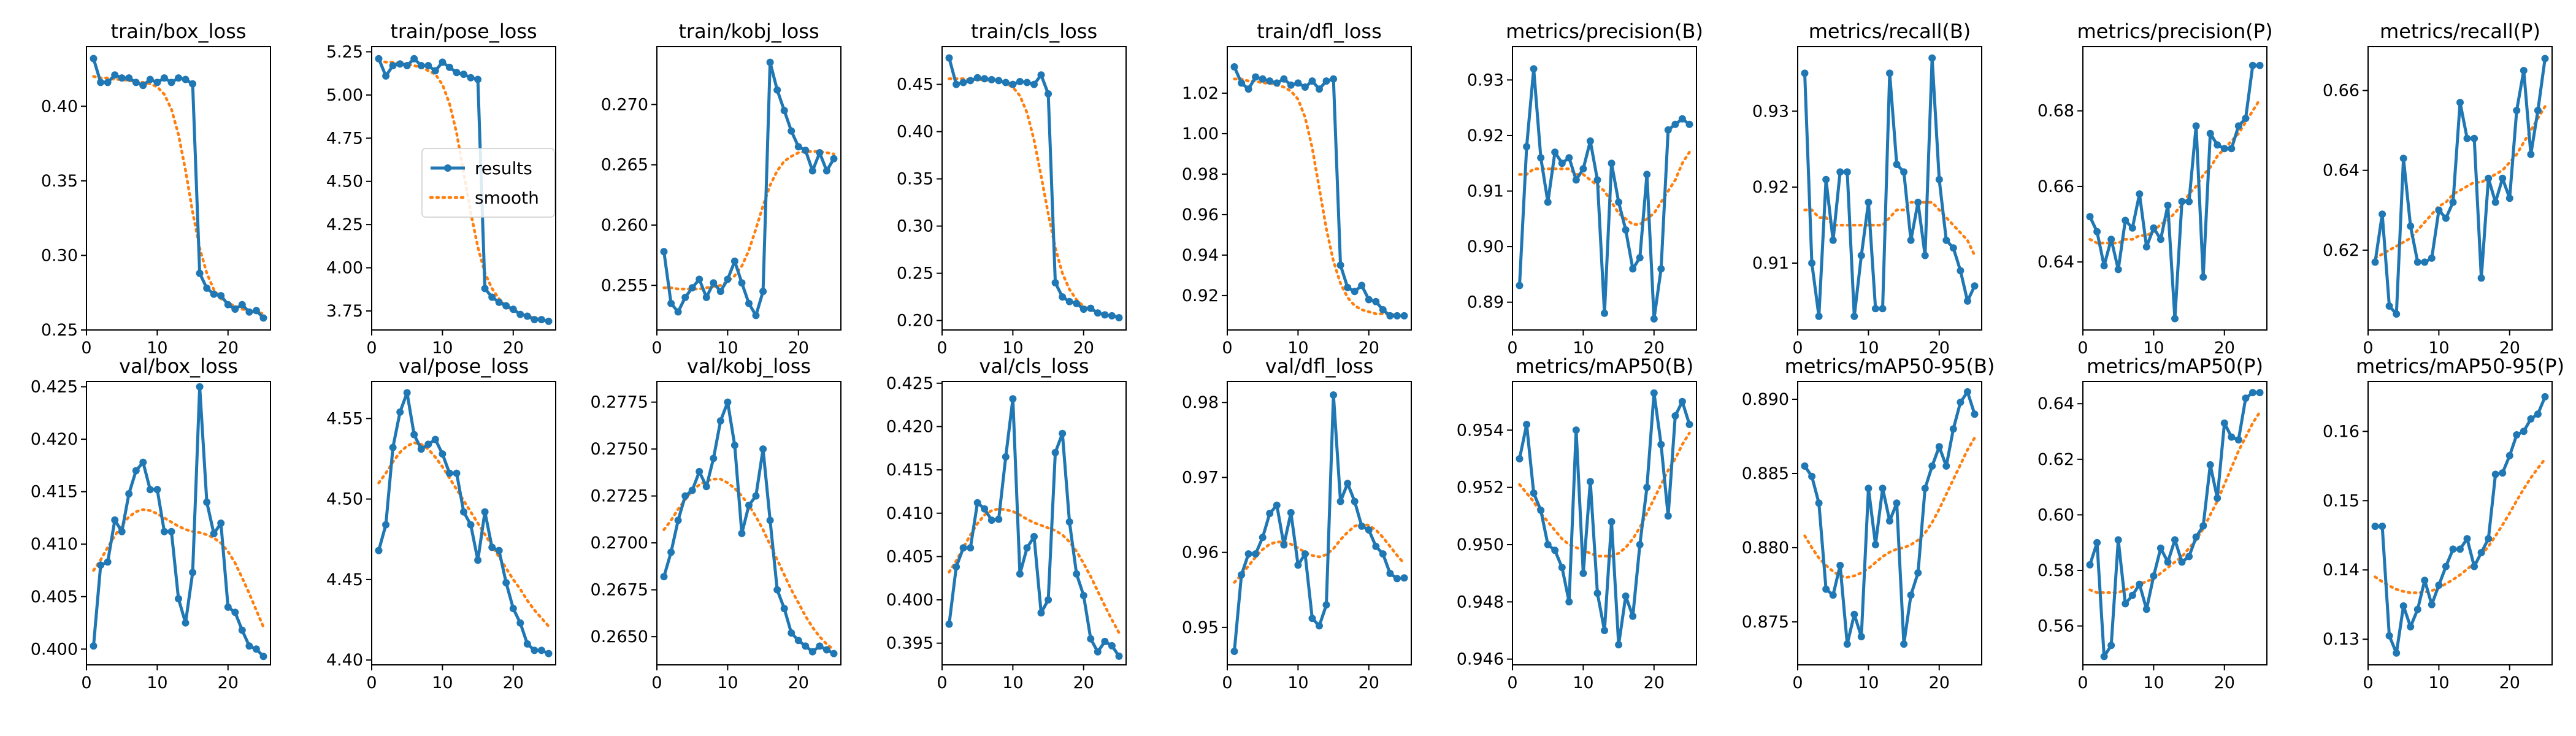 The height and width of the screenshot is (736, 2576). I want to click on chart-title: metrics/mAP50-95(B), so click(1890, 366).